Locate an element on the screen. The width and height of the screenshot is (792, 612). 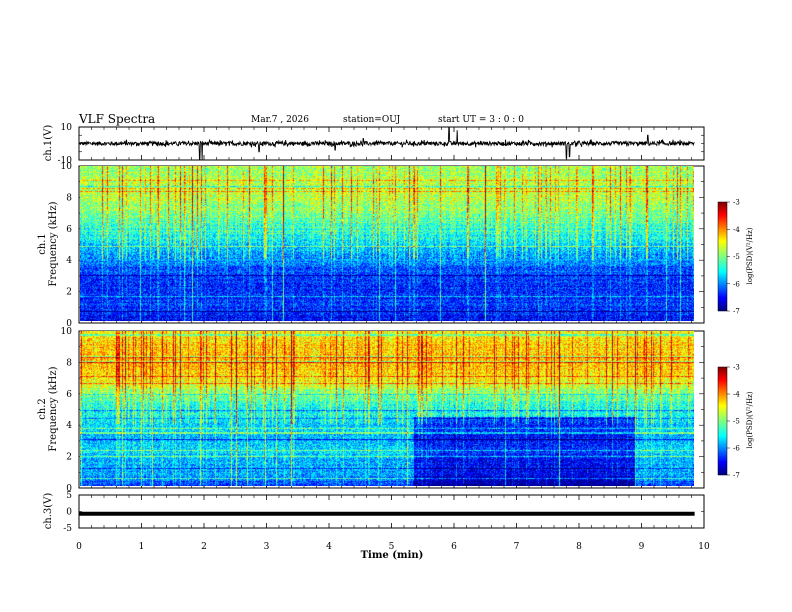
ch3-panel-frame is located at coordinates (391, 511).